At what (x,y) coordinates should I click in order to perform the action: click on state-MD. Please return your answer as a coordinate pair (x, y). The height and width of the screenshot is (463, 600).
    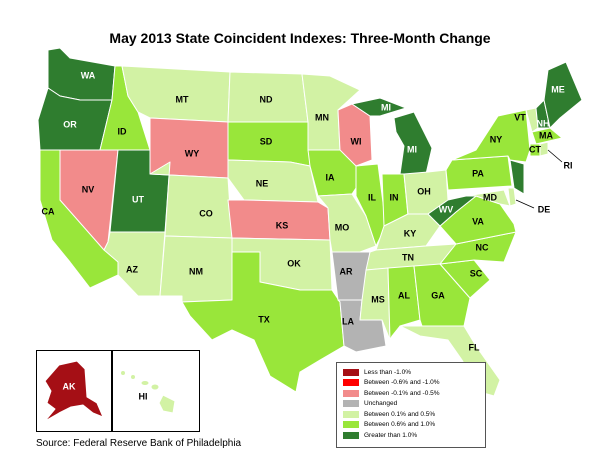
    Looking at the image, I should click on (488, 198).